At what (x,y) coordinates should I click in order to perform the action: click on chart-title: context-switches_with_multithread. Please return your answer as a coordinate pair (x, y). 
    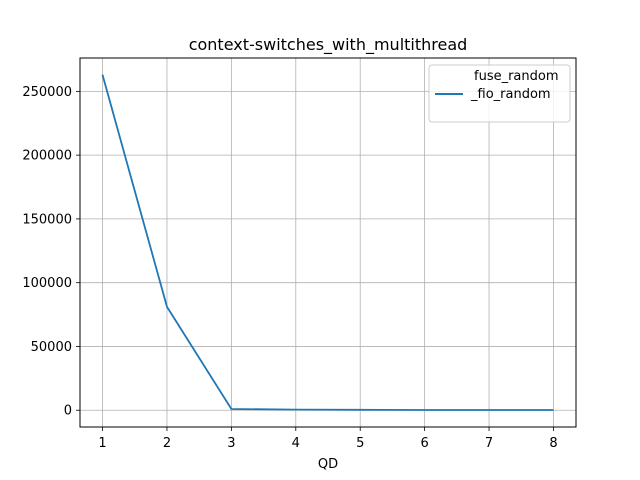
    Looking at the image, I should click on (328, 45).